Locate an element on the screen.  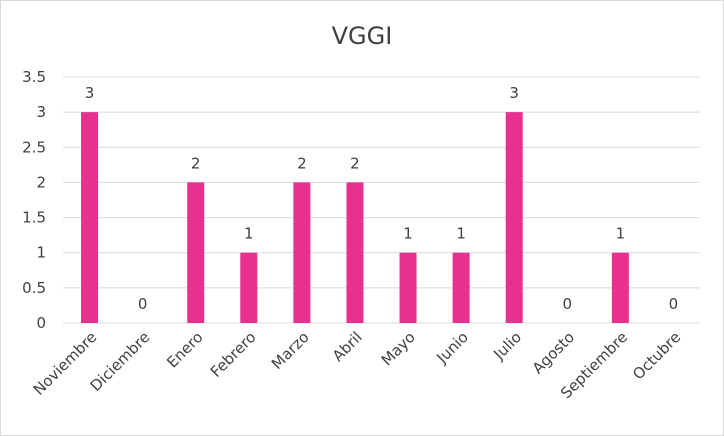
y-tick-label: 2.5 is located at coordinates (34, 147).